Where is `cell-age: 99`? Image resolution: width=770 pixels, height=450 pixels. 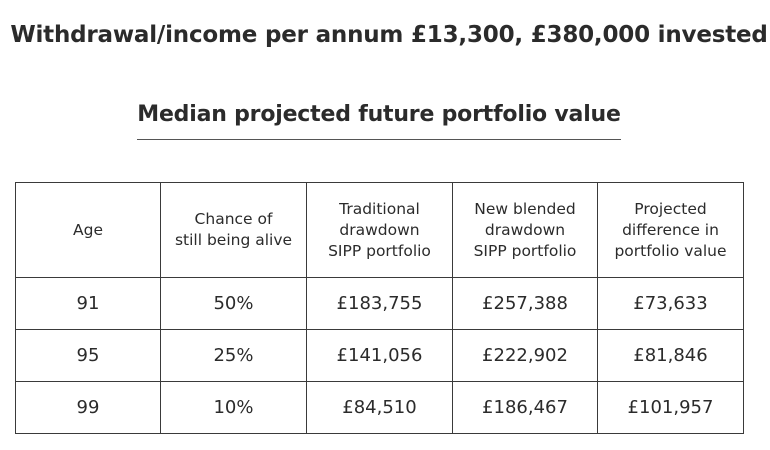 cell-age: 99 is located at coordinates (88, 408).